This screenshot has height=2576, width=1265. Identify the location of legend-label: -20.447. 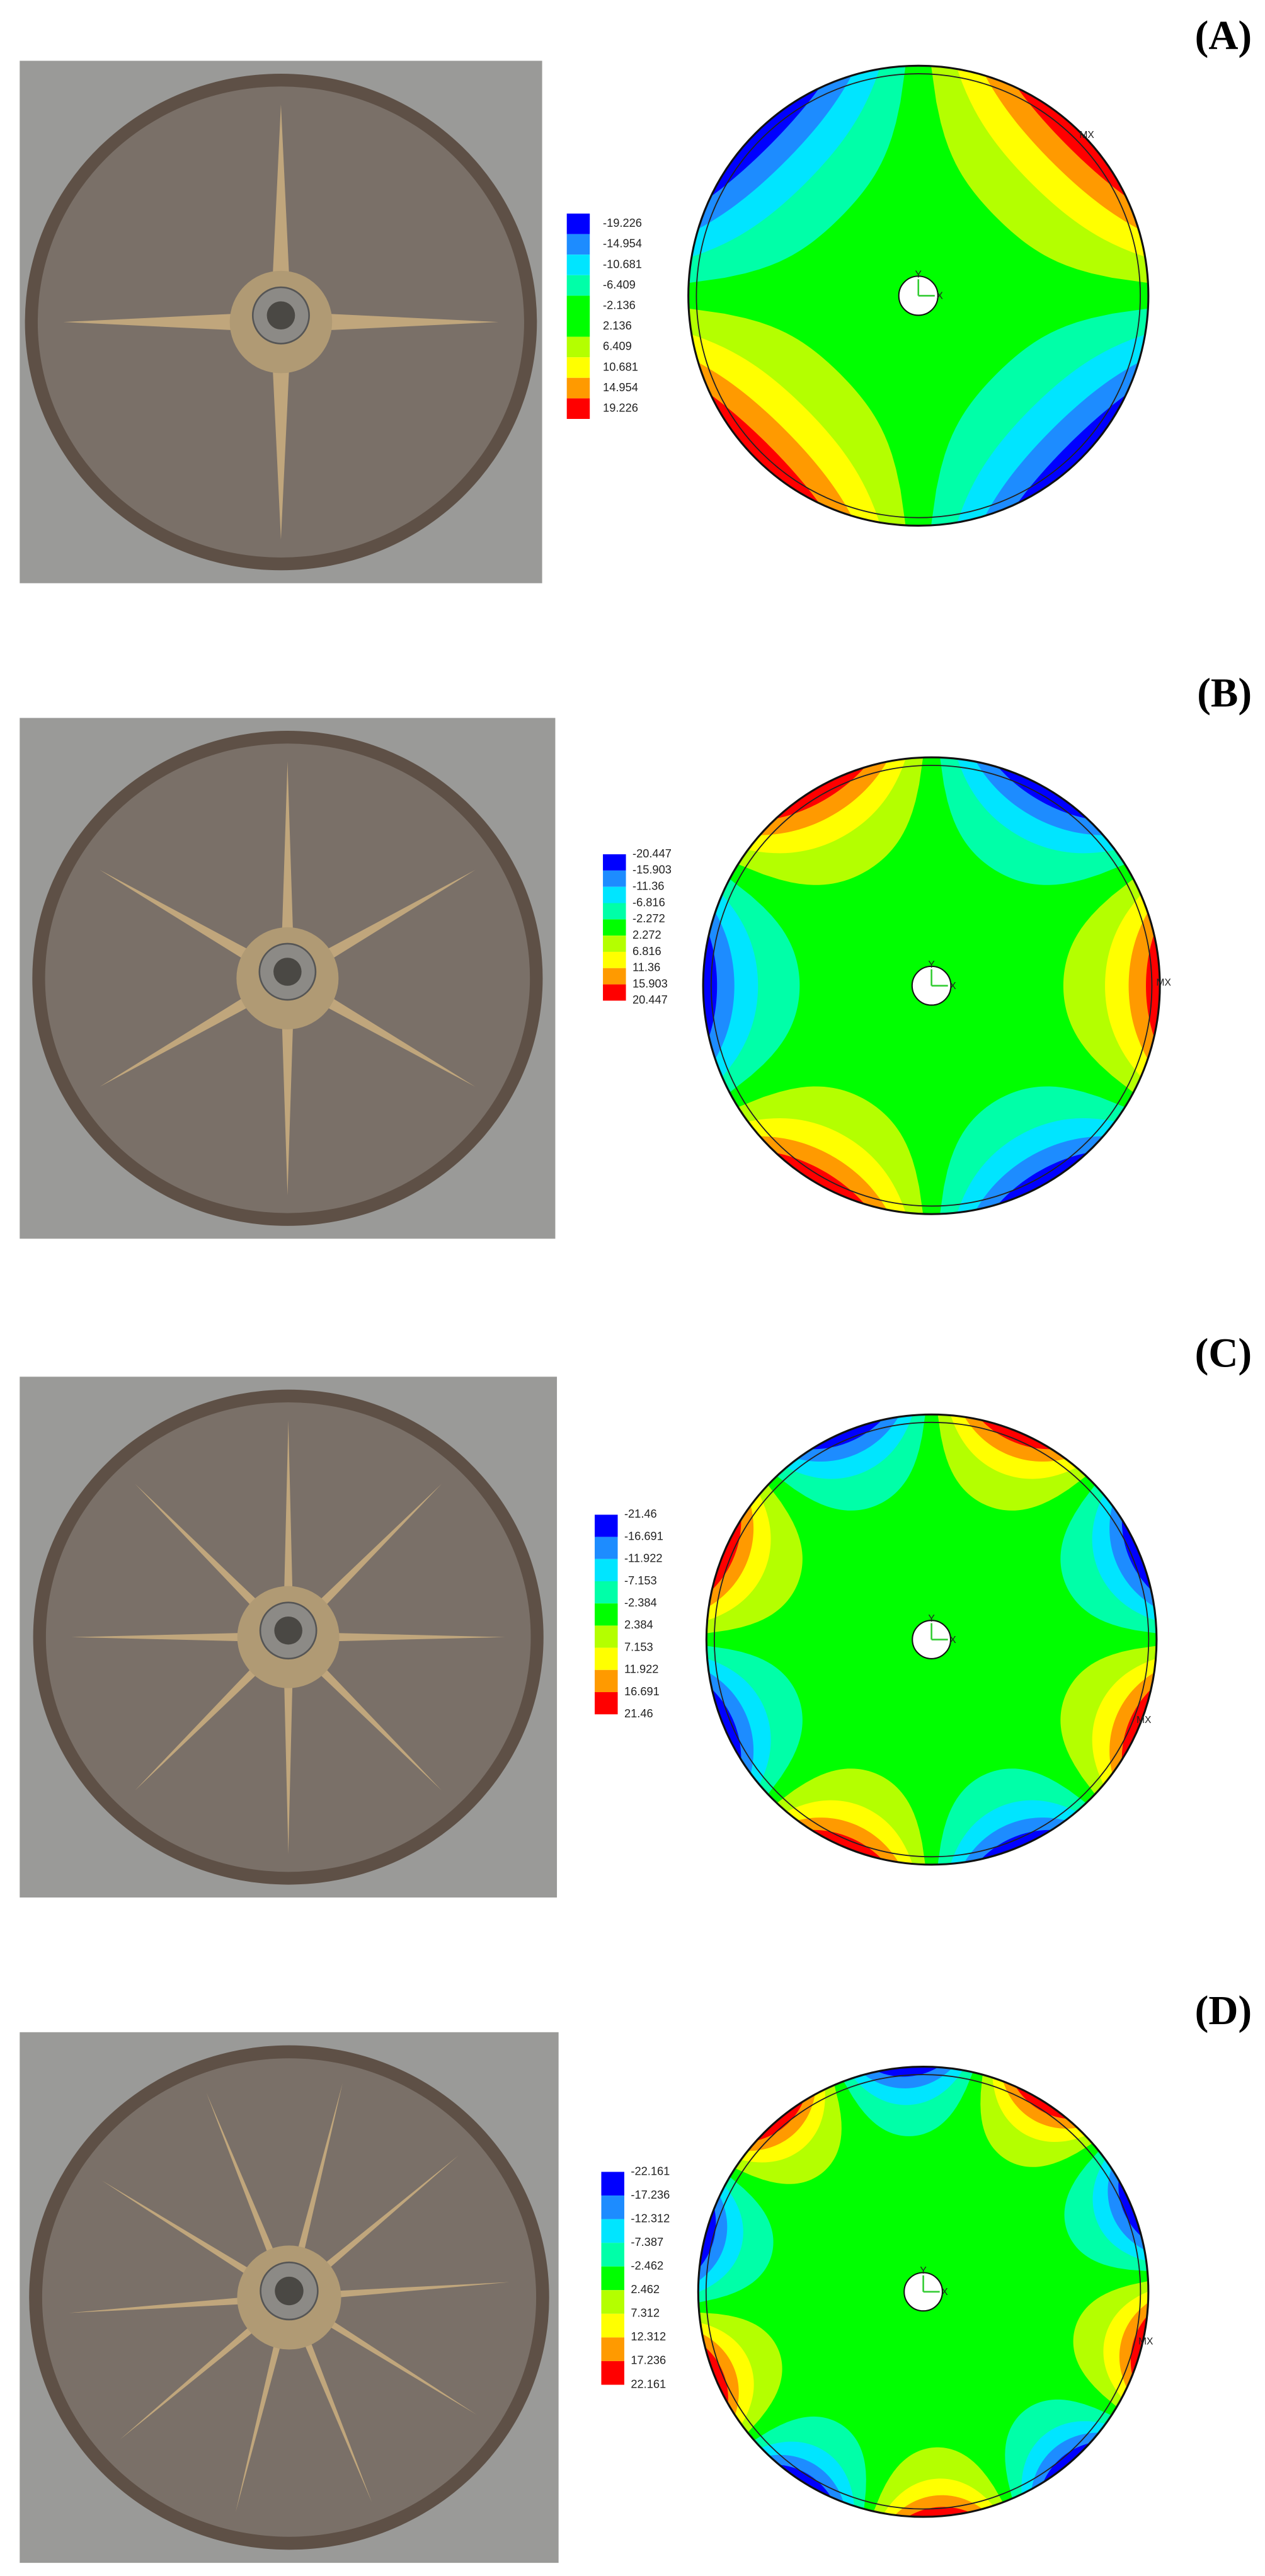
(652, 853).